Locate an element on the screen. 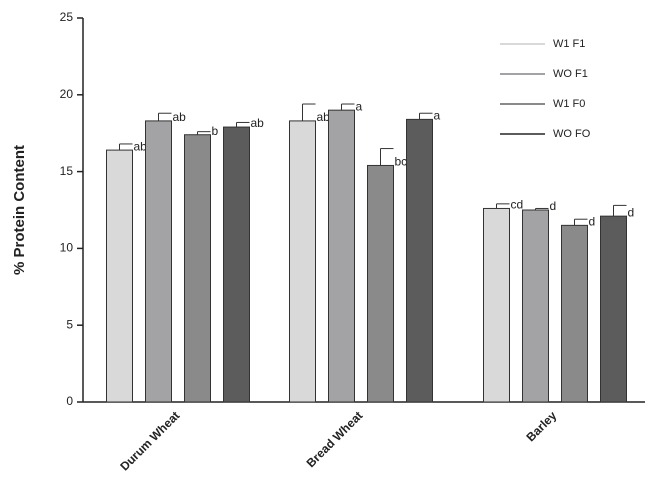  x-tick-label: Bread Wheat is located at coordinates (335, 439).